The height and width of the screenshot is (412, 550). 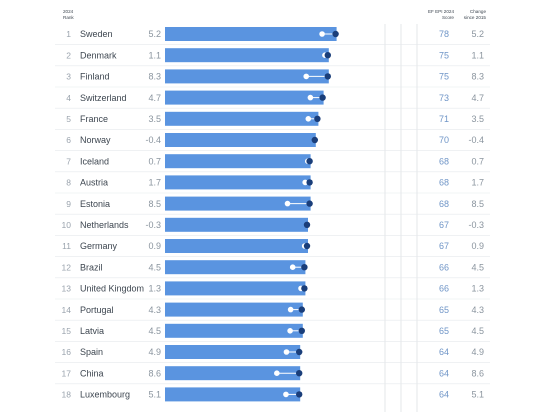 What do you see at coordinates (154, 55) in the screenshot?
I see `change-value-left: 1.1` at bounding box center [154, 55].